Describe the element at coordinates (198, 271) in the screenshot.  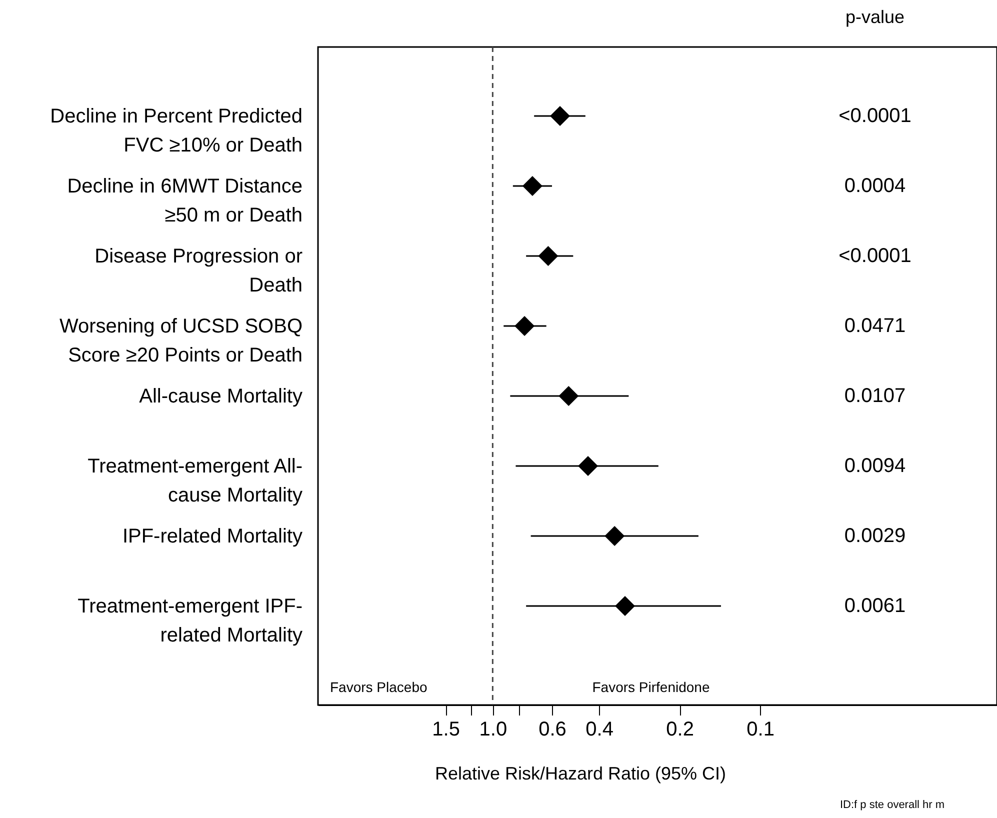
I see `y-tick-label: Disease Progression or Death` at that location.